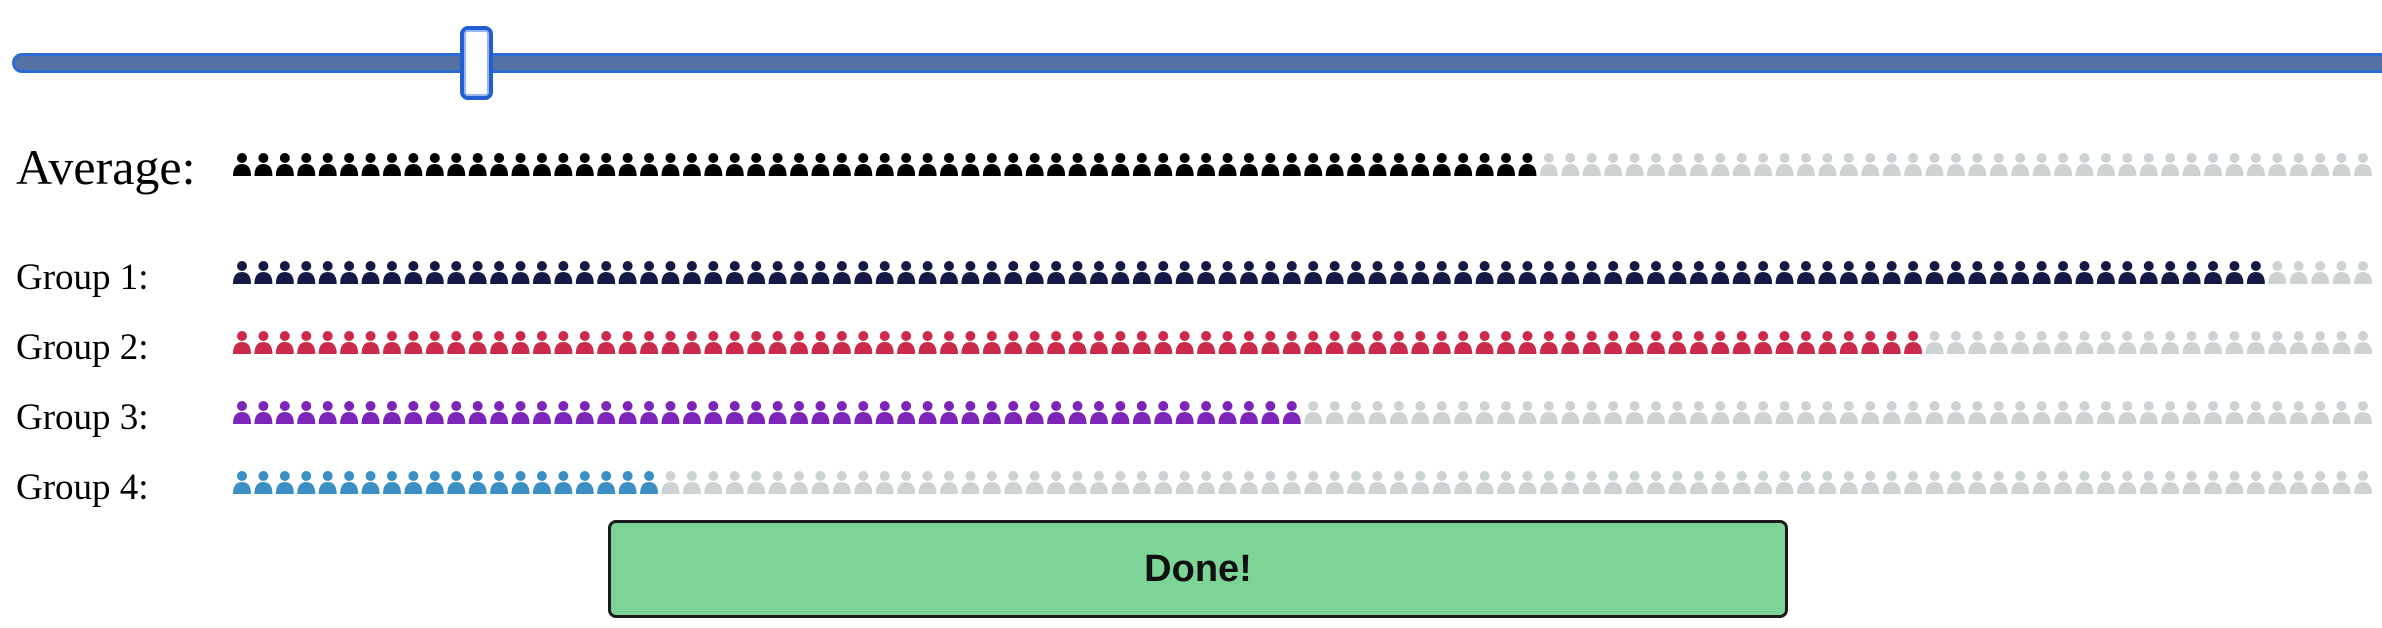 The image size is (2382, 628). Describe the element at coordinates (106, 167) in the screenshot. I see `average-label: Average:` at that location.